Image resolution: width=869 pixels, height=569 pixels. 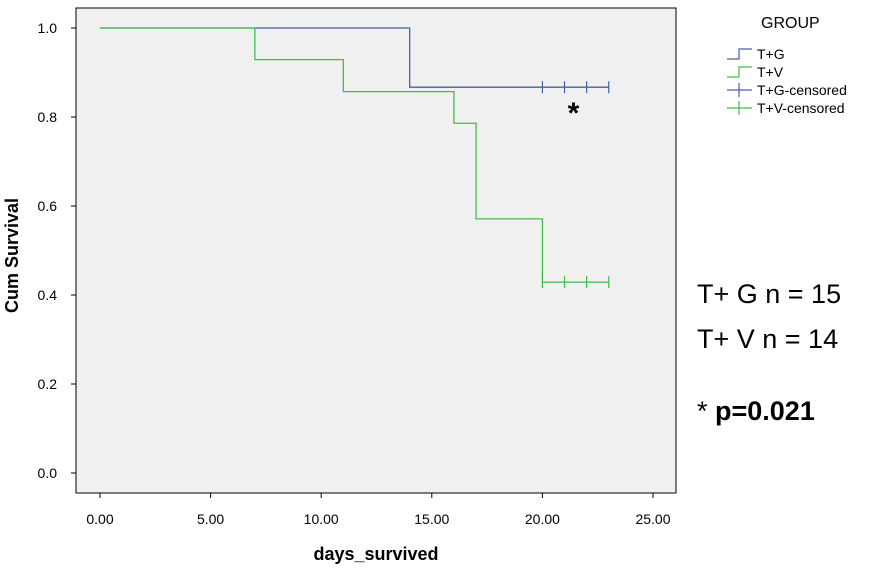 I want to click on x-tick-label: 0.00, so click(x=99, y=519).